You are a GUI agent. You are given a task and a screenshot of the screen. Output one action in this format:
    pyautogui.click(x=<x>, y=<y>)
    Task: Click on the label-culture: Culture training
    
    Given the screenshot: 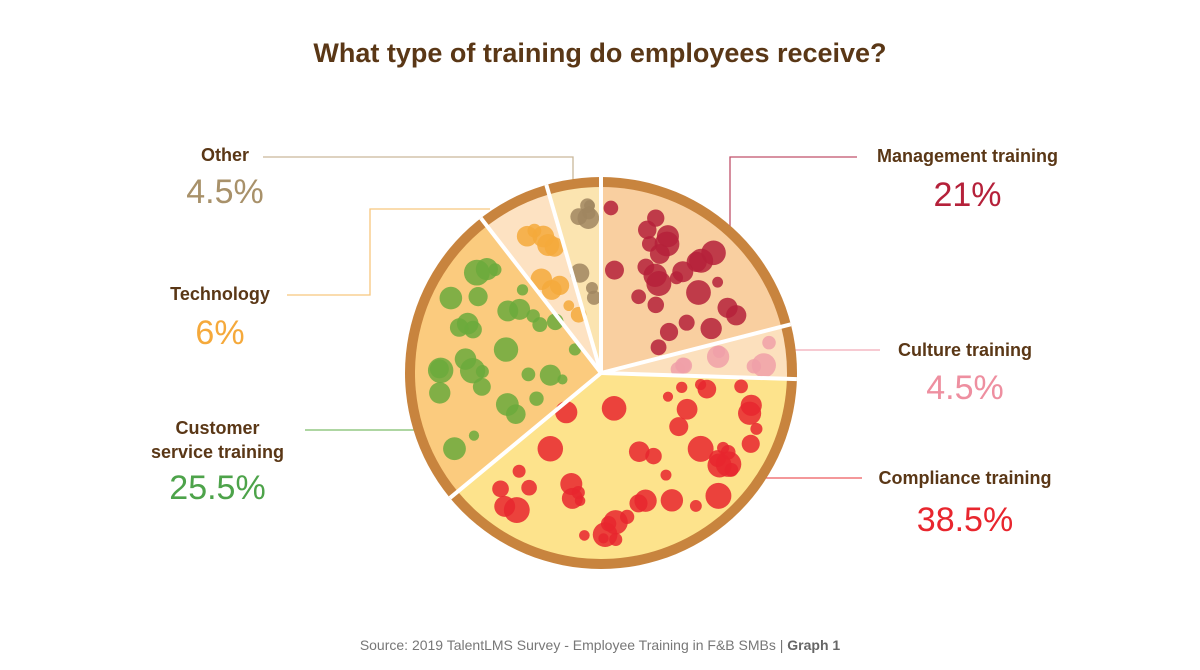 What is the action you would take?
    pyautogui.click(x=965, y=350)
    